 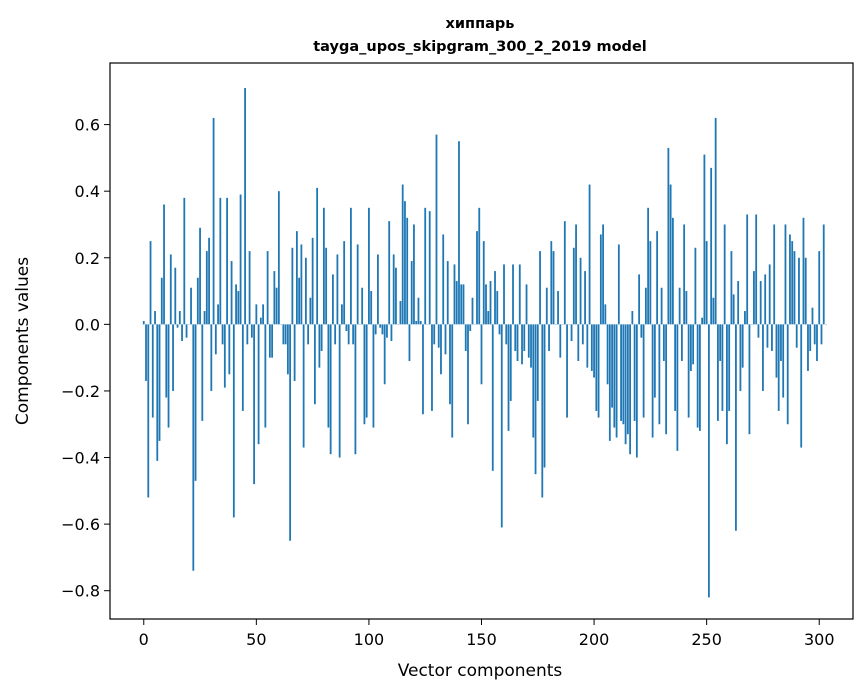 What do you see at coordinates (87, 125) in the screenshot?
I see `y-tick-label: 0.6` at bounding box center [87, 125].